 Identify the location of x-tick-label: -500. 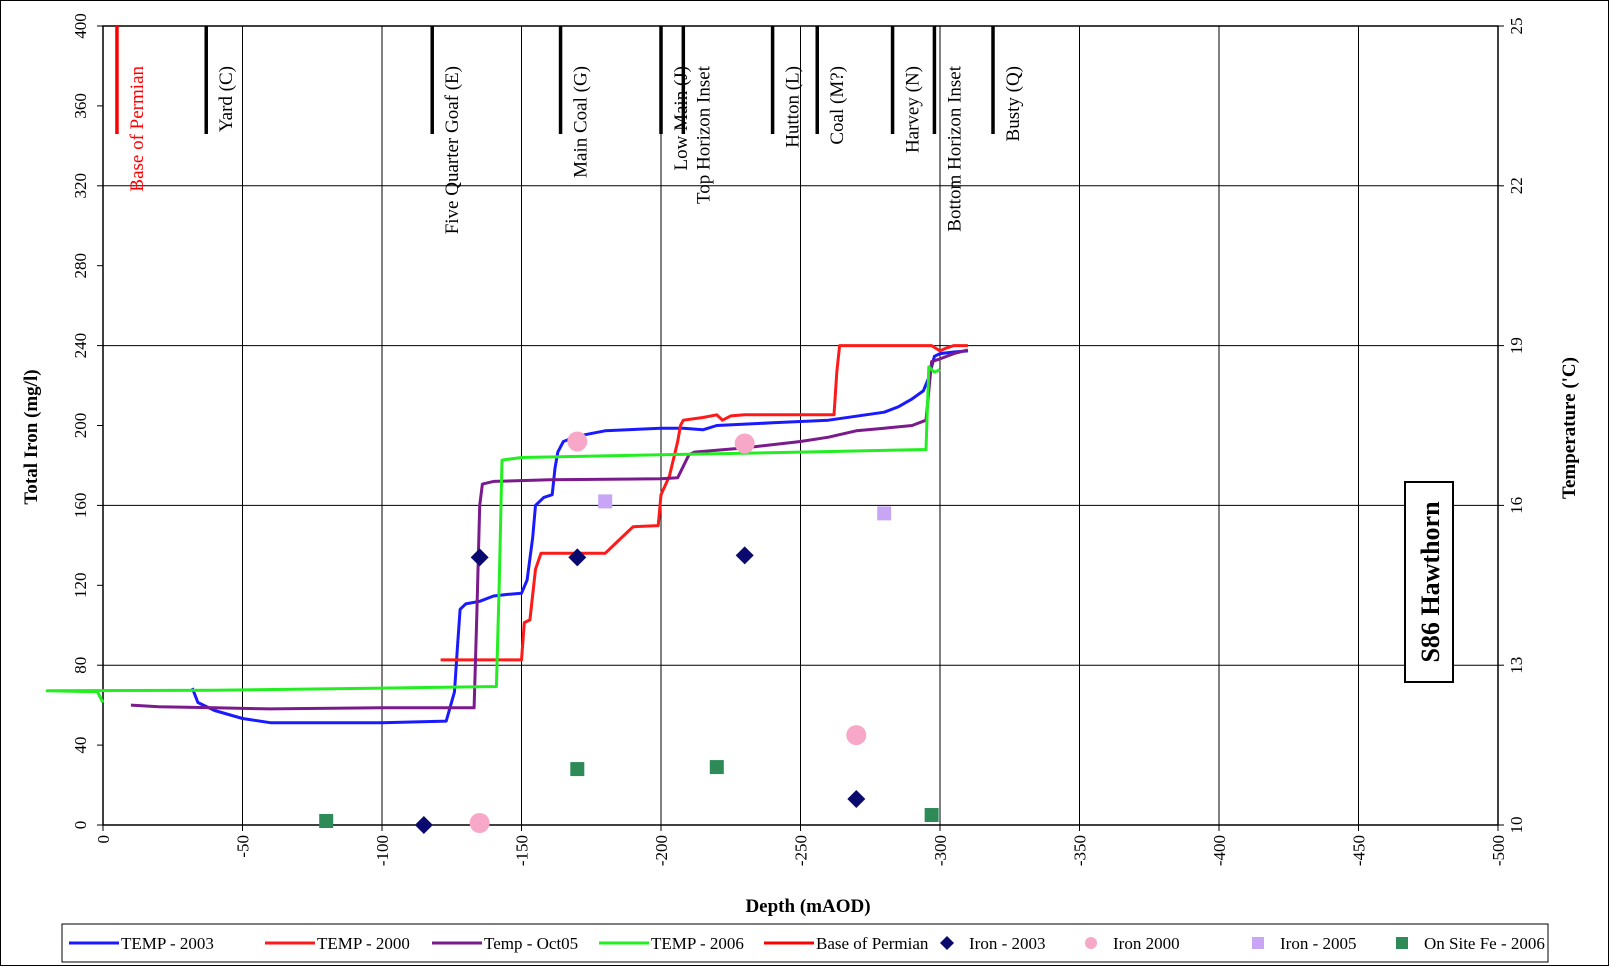
(1498, 850).